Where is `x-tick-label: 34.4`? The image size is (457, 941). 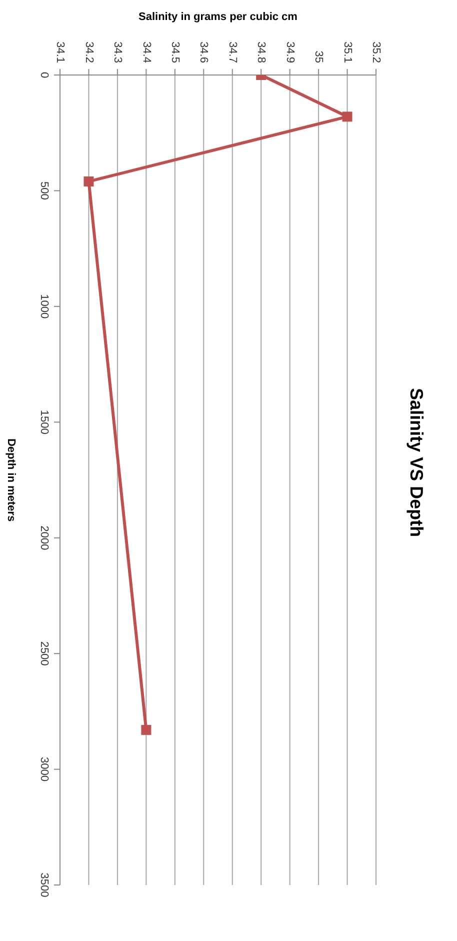 x-tick-label: 34.4 is located at coordinates (146, 52).